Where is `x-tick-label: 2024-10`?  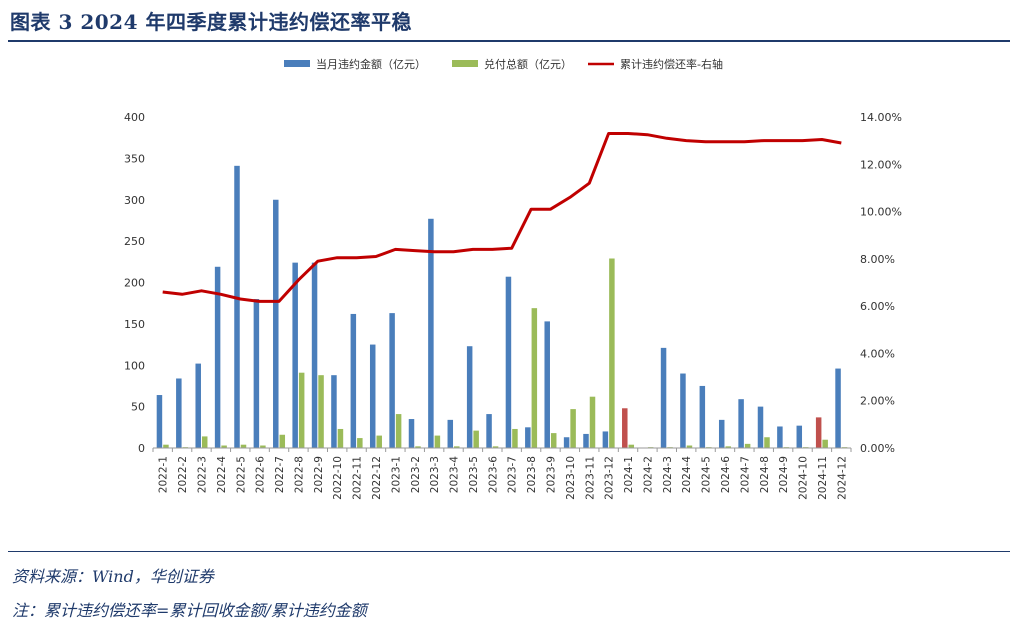
x-tick-label: 2024-10 is located at coordinates (804, 478).